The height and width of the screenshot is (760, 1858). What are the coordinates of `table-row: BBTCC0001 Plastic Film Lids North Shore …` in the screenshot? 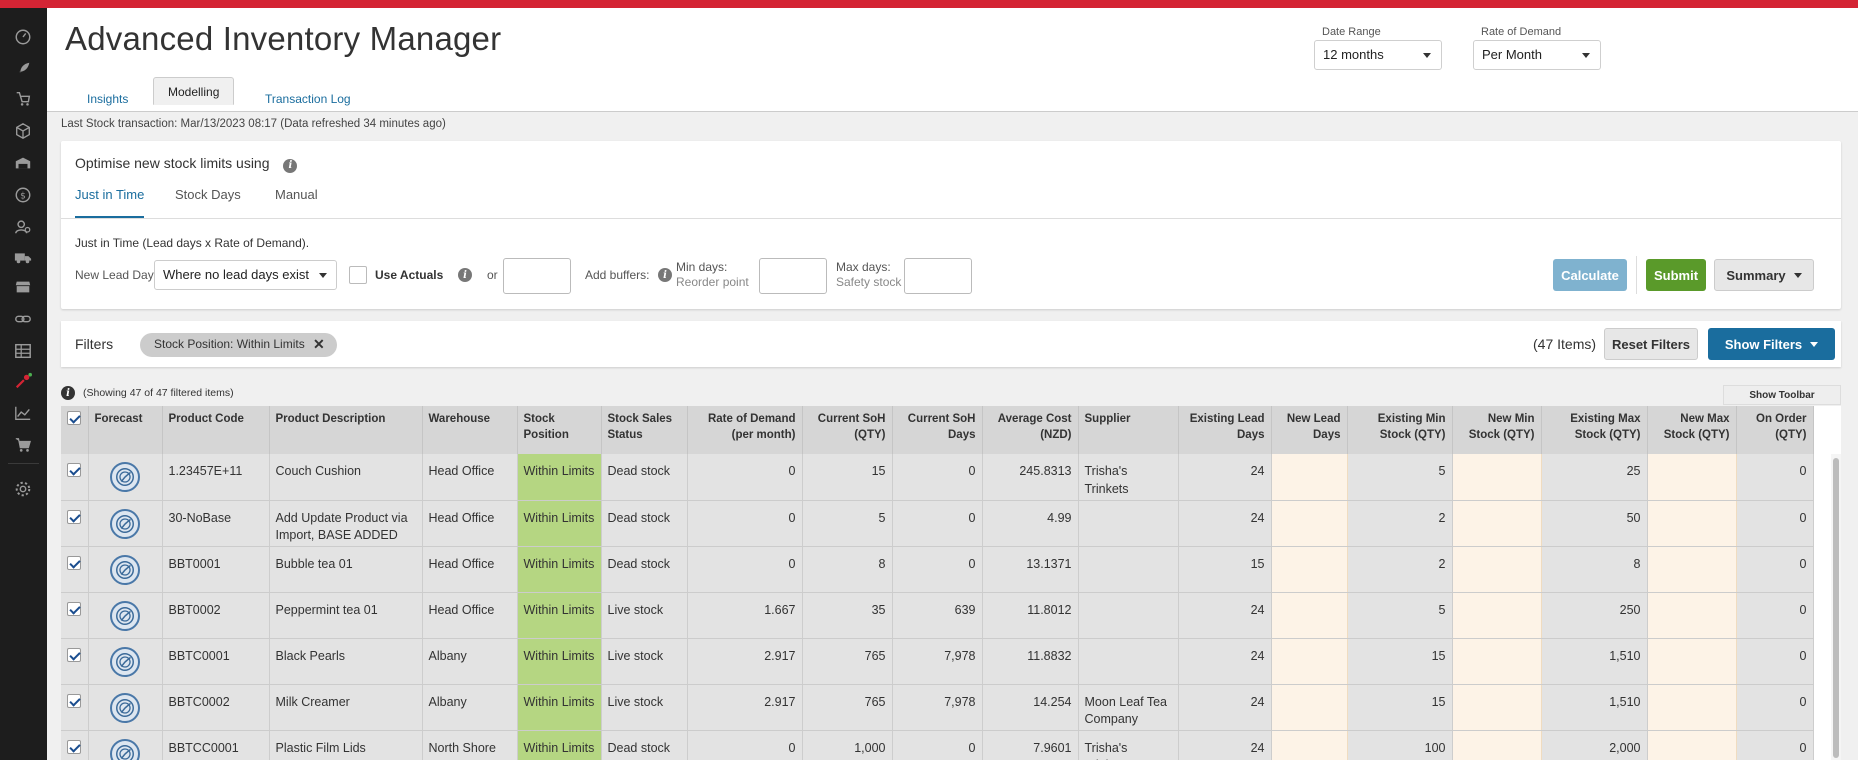 It's located at (937, 745).